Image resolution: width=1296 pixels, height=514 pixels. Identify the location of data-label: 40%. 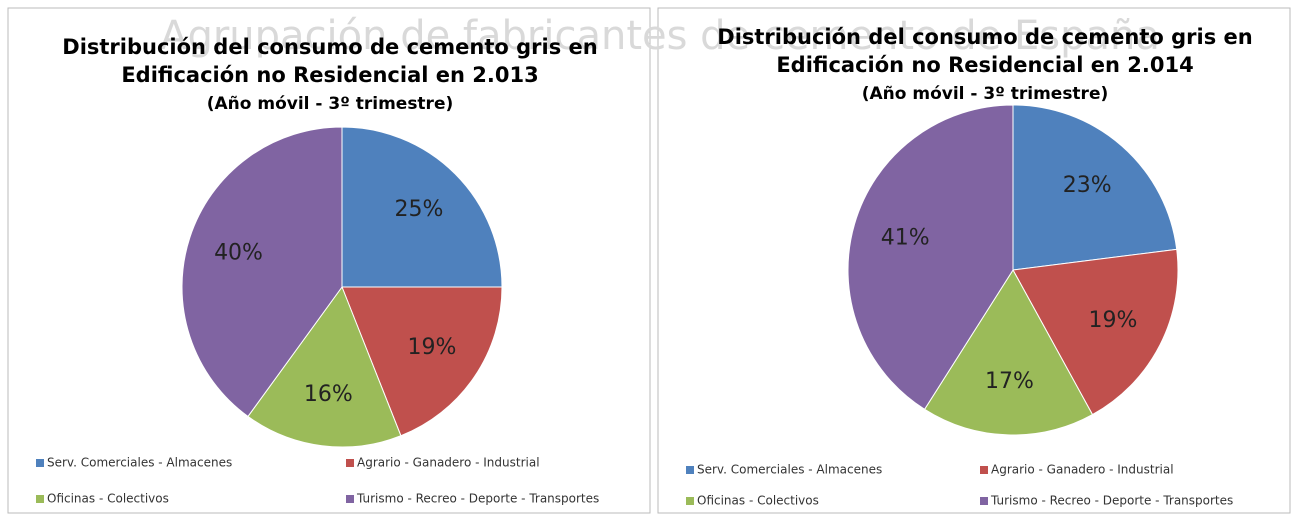
(238, 252).